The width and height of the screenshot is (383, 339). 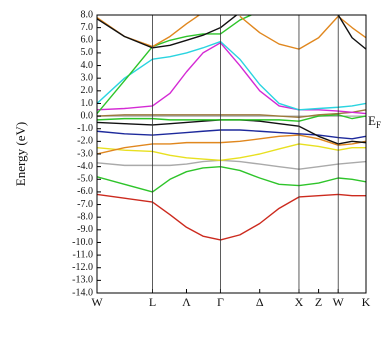 I want to click on x-tick-label: Γ, so click(x=220, y=302).